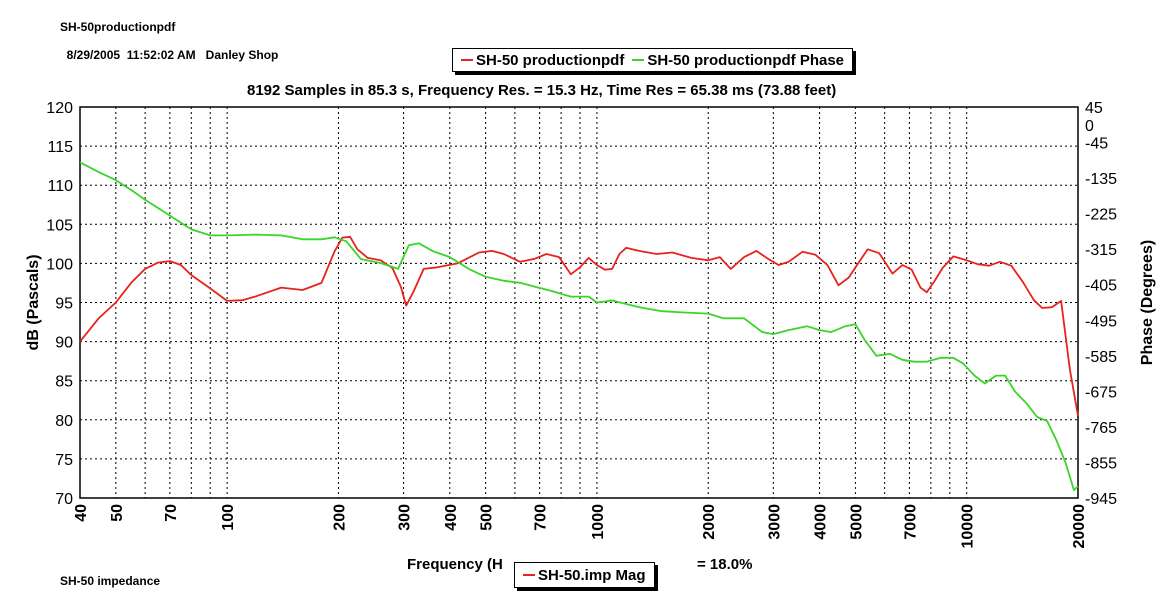 This screenshot has width=1168, height=592. I want to click on magnitude-swatch, so click(467, 60).